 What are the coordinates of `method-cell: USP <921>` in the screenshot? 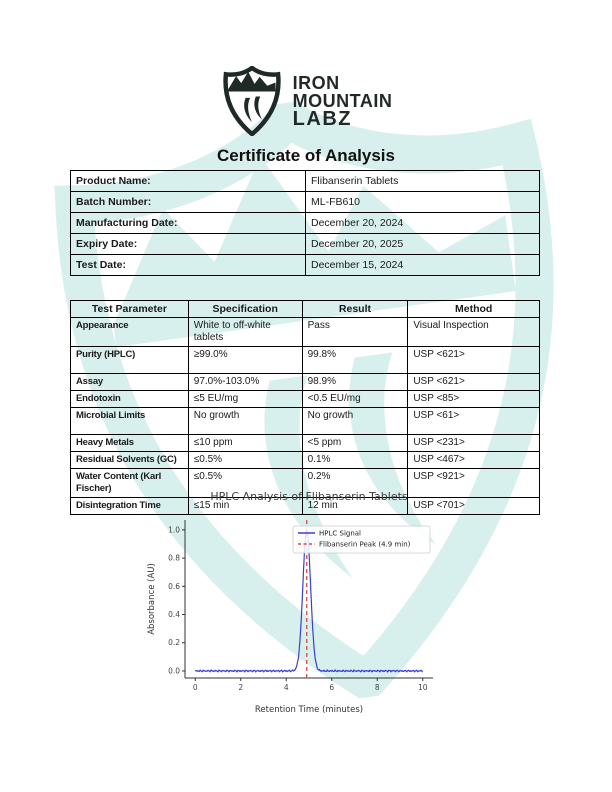 It's located at (473, 483).